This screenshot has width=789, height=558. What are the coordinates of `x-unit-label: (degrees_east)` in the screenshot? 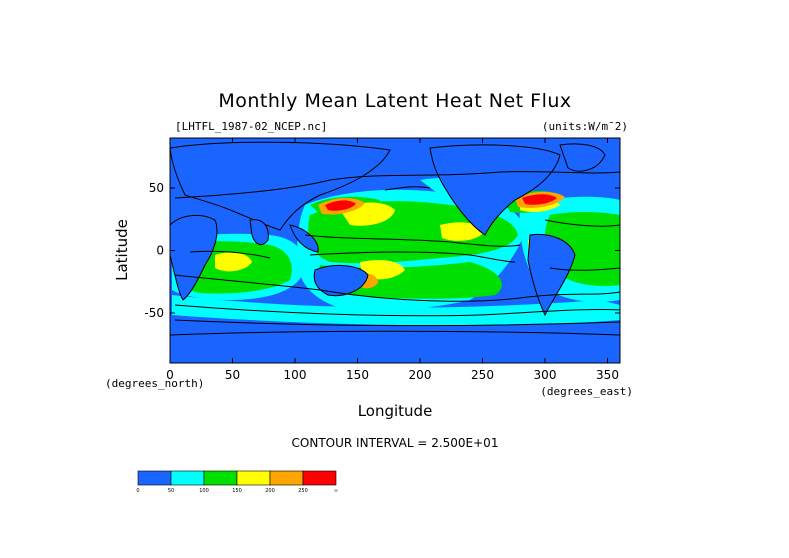 It's located at (586, 391).